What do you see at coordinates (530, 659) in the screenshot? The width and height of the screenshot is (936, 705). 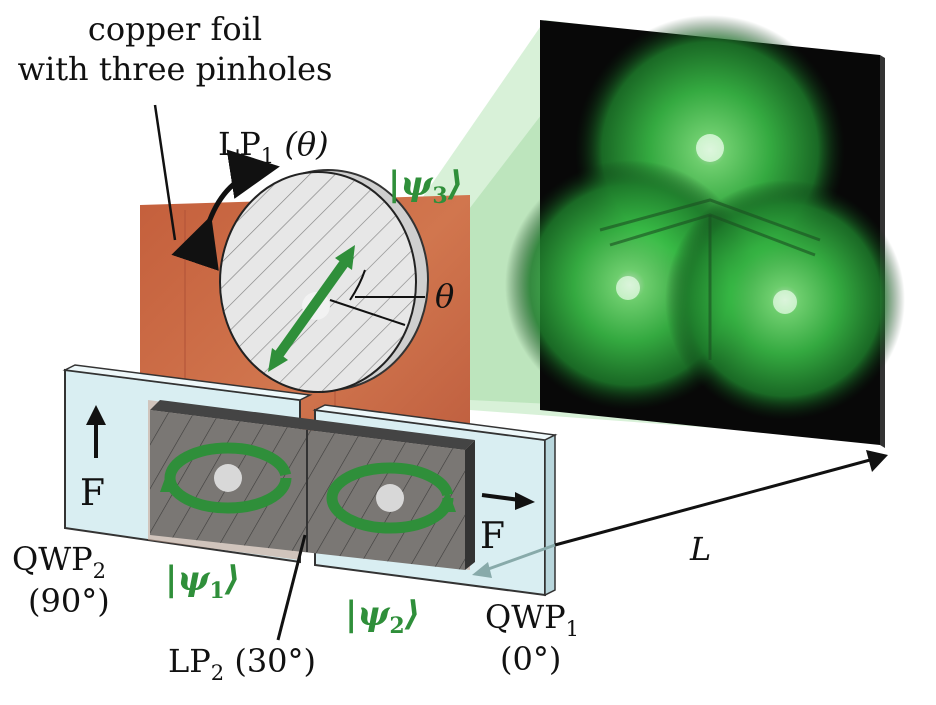 I see `qwp1-angle: (0°)` at bounding box center [530, 659].